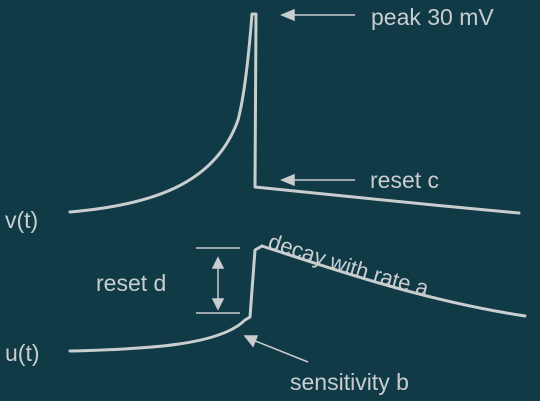 This screenshot has height=401, width=540. What do you see at coordinates (349, 382) in the screenshot?
I see `sensitivity-label: sensitivity b` at bounding box center [349, 382].